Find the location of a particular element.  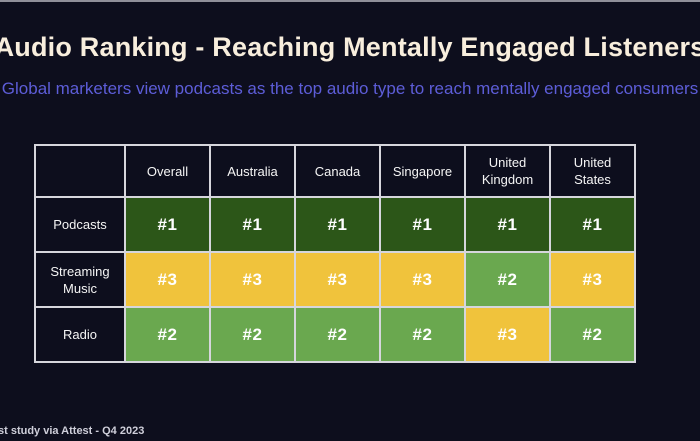

corner-cell is located at coordinates (80, 171).